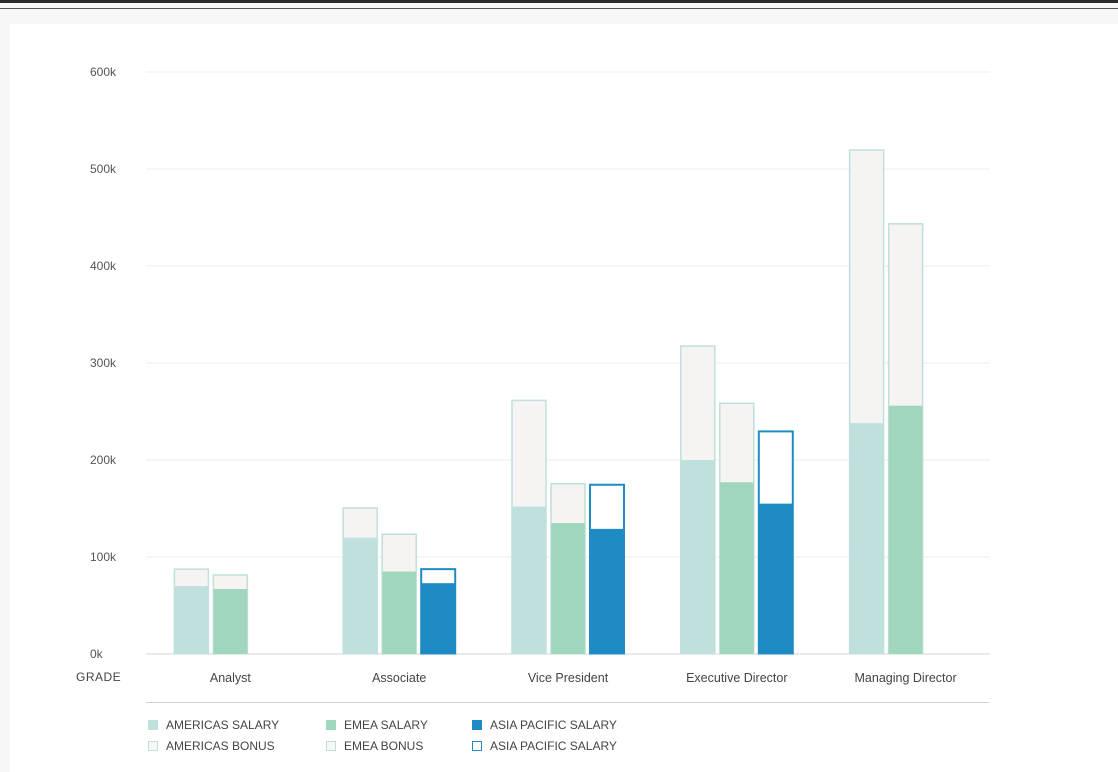 This screenshot has width=1118, height=772. I want to click on legend-item-emea-salary: EMEA SALARY, so click(399, 725).